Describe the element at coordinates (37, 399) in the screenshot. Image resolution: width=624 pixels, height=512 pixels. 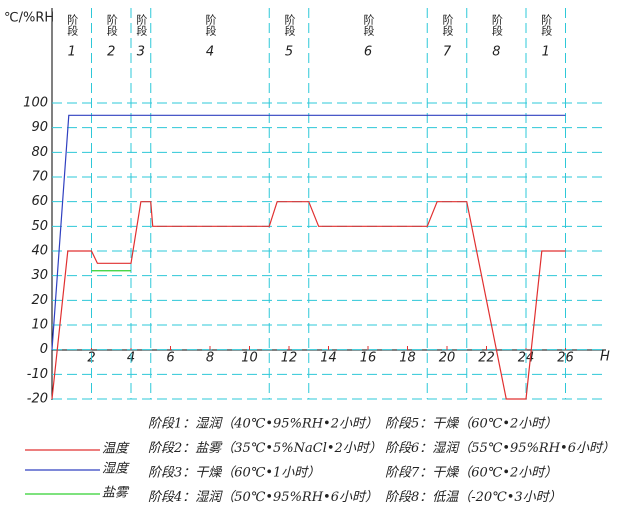
I see `y-tick-label: -20` at that location.